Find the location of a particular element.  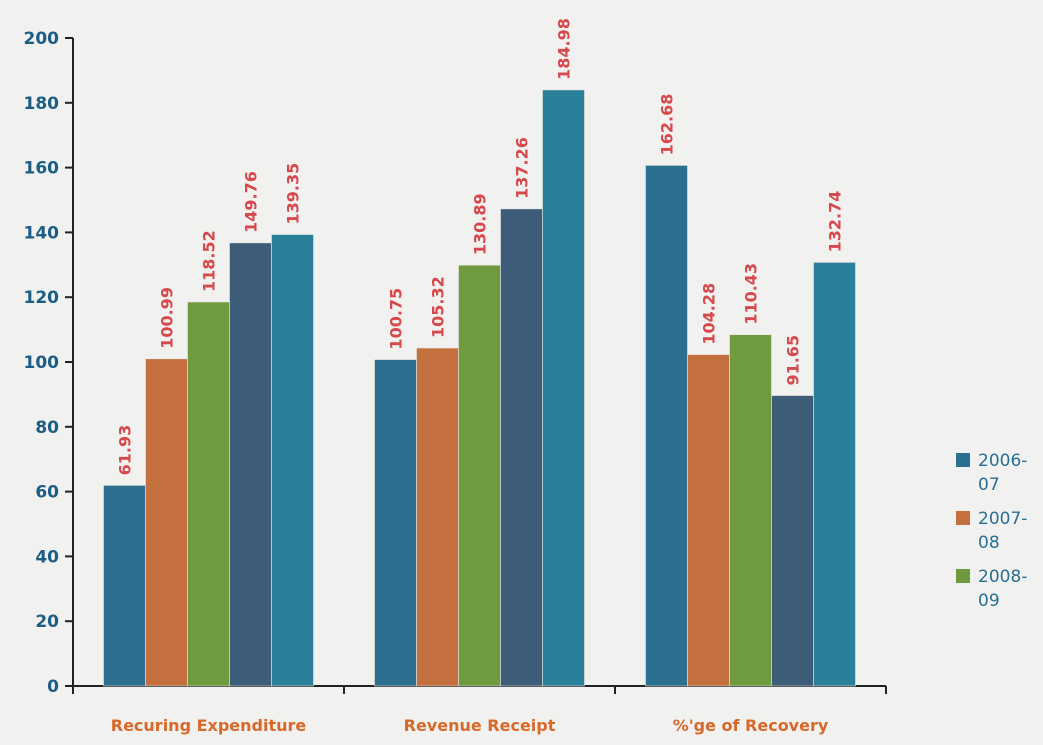

data-label: 104.28 is located at coordinates (709, 314).